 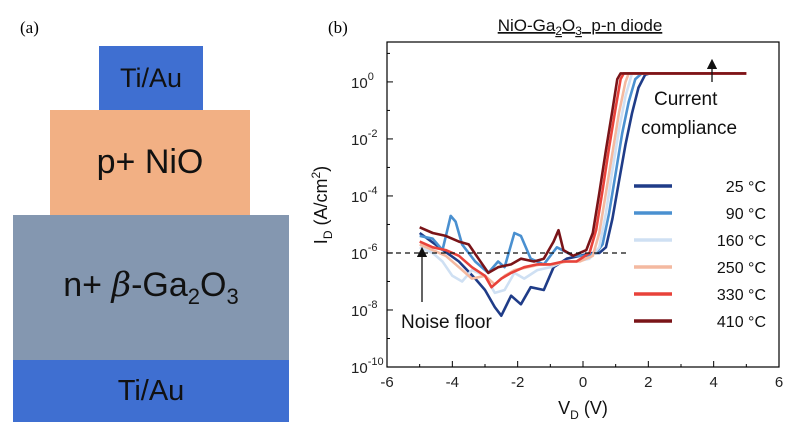 I want to click on ga2o3-beta: β, so click(x=121, y=285).